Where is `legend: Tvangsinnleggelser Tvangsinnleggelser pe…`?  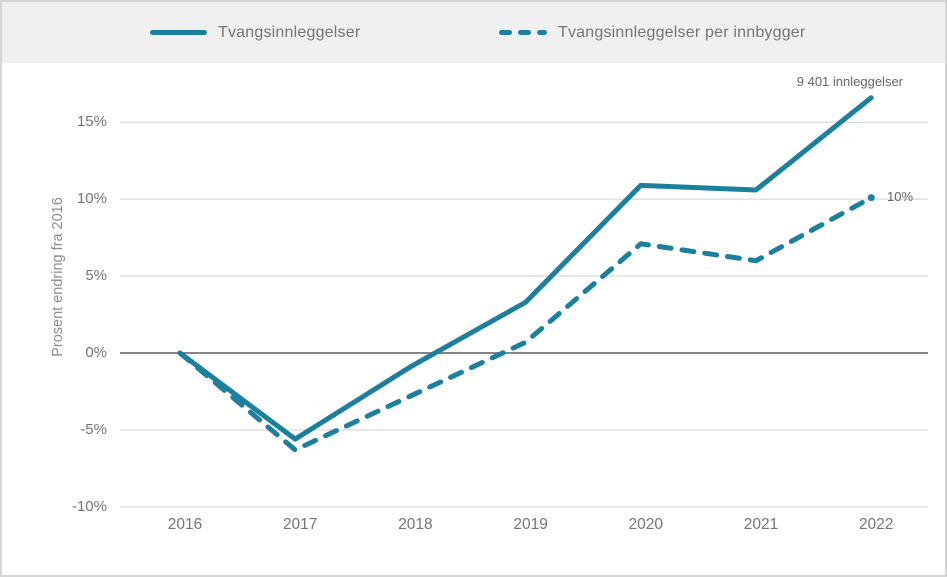 legend: Tvangsinnleggelser Tvangsinnleggelser pe… is located at coordinates (473, 32).